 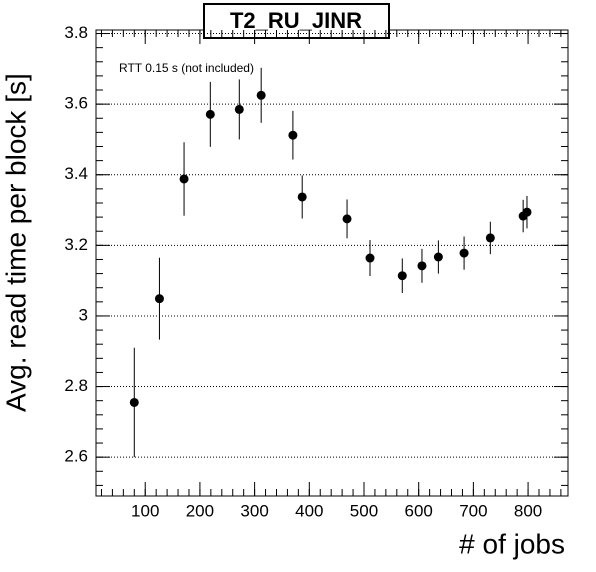 What do you see at coordinates (309, 510) in the screenshot?
I see `x-tick-label: 400` at bounding box center [309, 510].